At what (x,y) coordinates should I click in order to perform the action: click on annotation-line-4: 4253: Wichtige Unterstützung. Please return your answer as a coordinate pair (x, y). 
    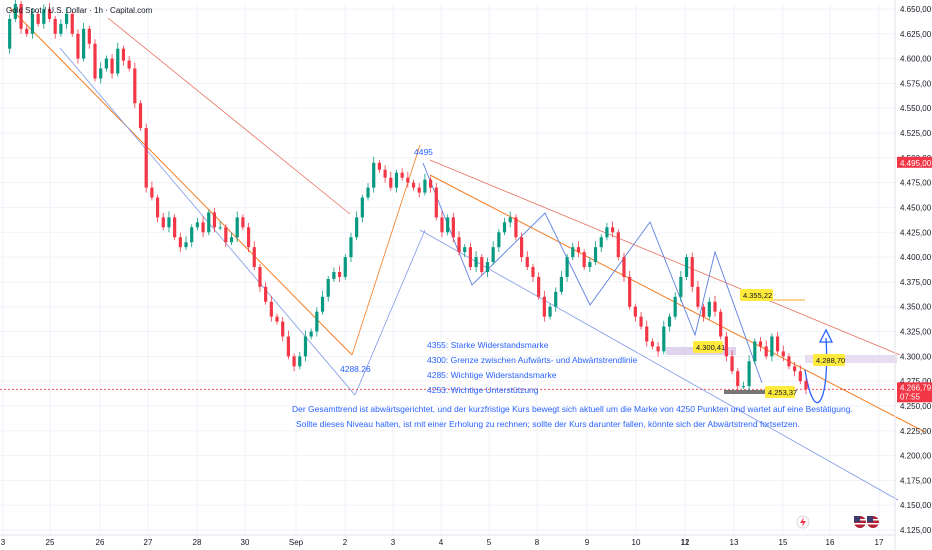
    Looking at the image, I should click on (483, 390).